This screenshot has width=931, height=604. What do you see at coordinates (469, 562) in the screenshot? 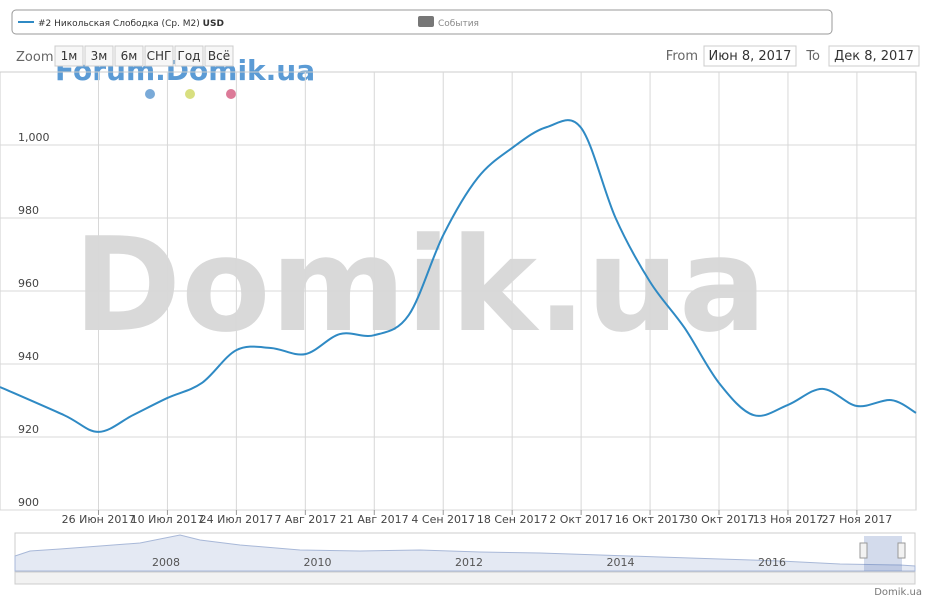
I see `navigator-year: 2012` at bounding box center [469, 562].